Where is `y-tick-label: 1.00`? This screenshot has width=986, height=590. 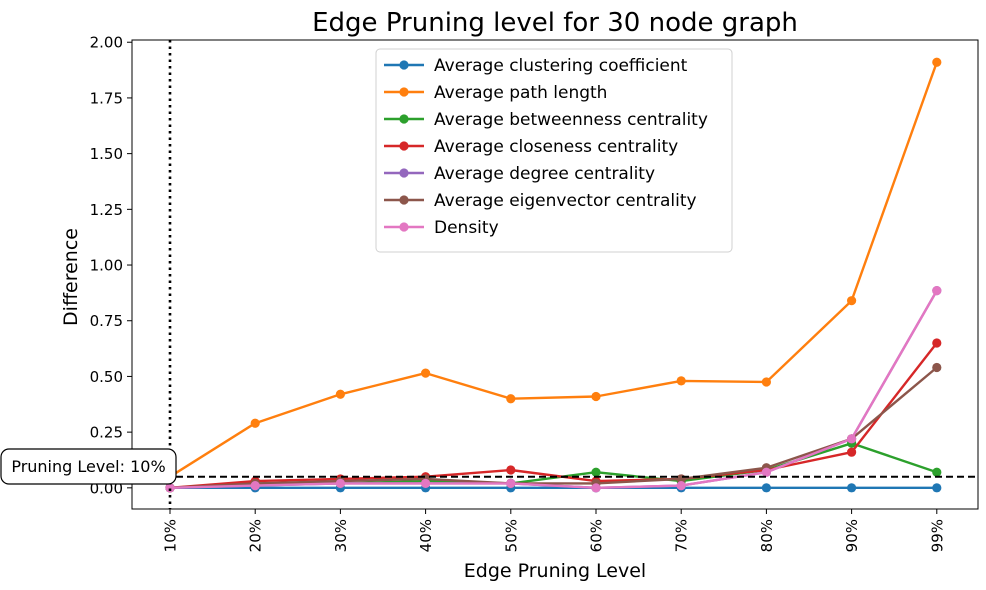
y-tick-label: 1.00 is located at coordinates (106, 266).